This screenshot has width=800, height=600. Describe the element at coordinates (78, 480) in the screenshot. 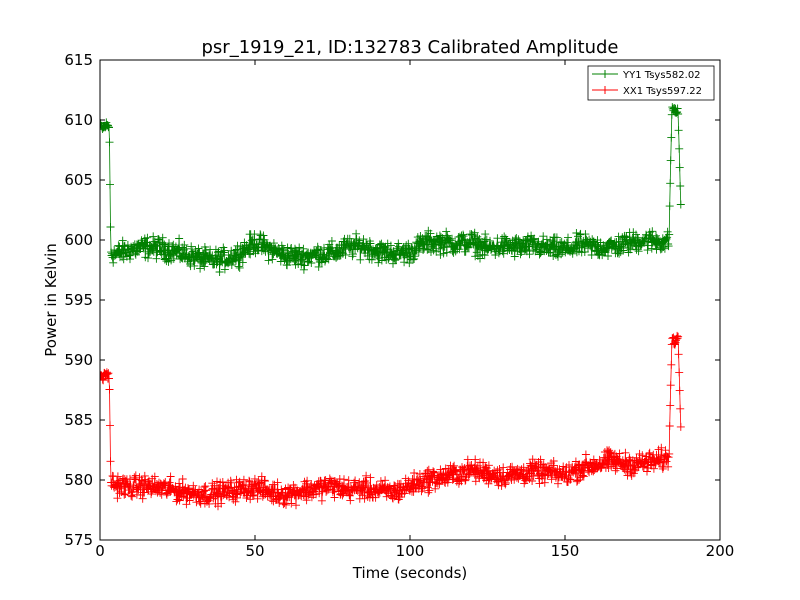

I see `y-tick-label: 580` at that location.